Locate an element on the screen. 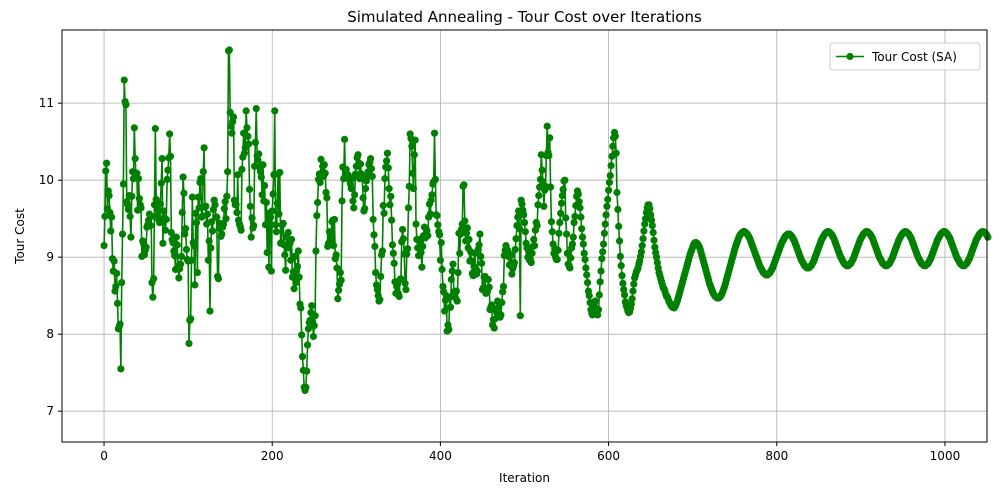 This screenshot has height=500, width=1000. y-tick-label: 11 is located at coordinates (46, 103).